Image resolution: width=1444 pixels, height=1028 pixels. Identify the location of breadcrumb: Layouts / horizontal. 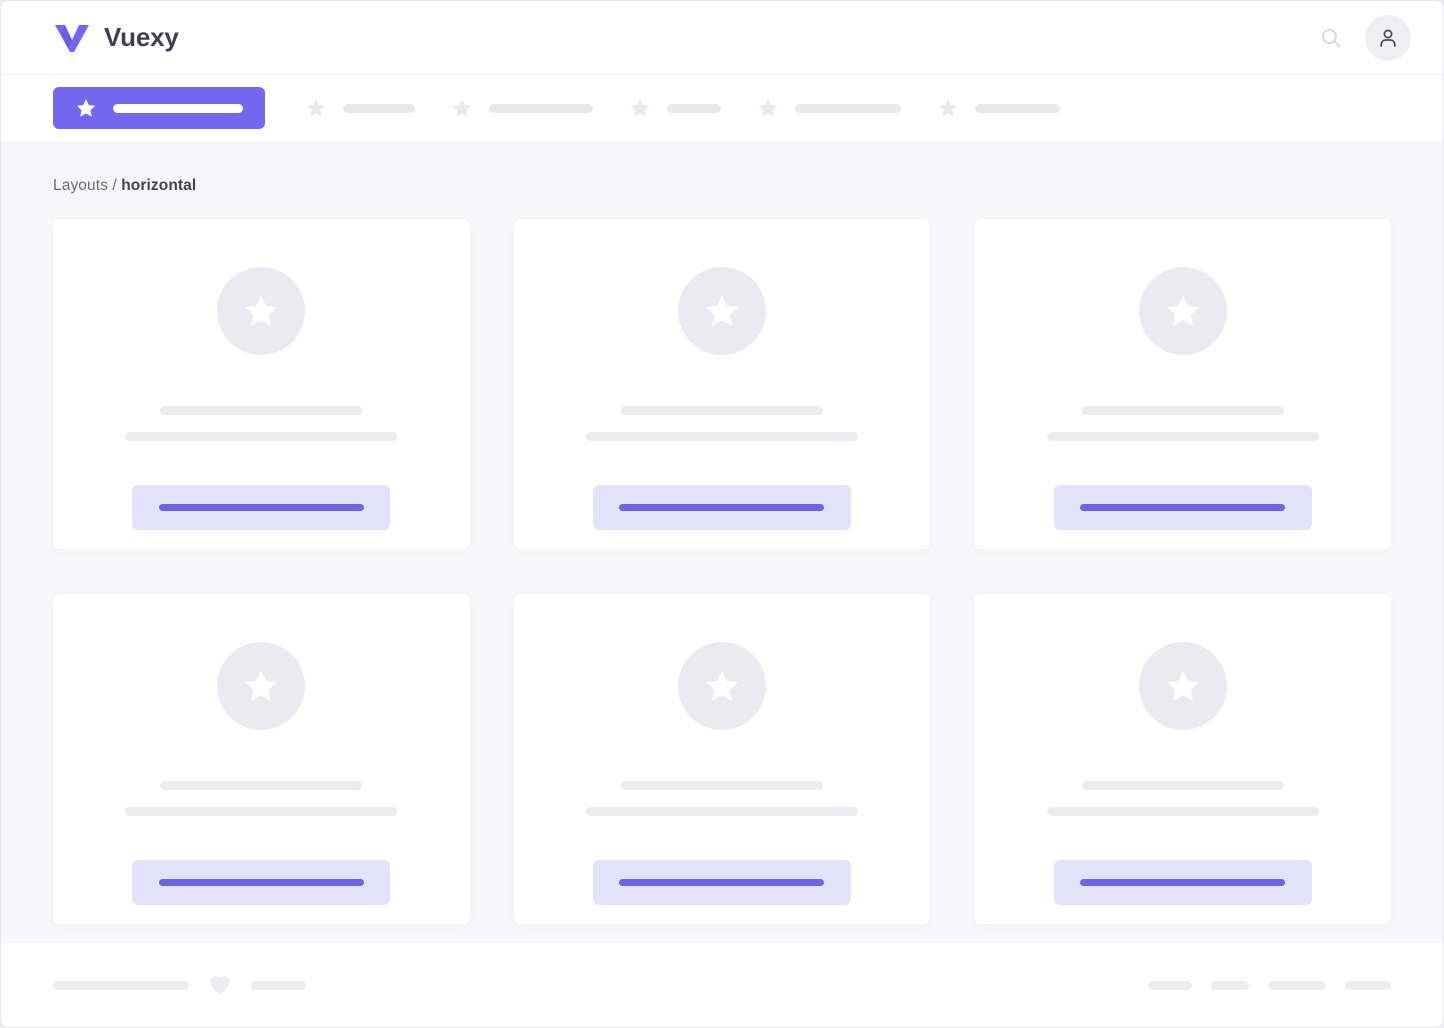
(722, 186).